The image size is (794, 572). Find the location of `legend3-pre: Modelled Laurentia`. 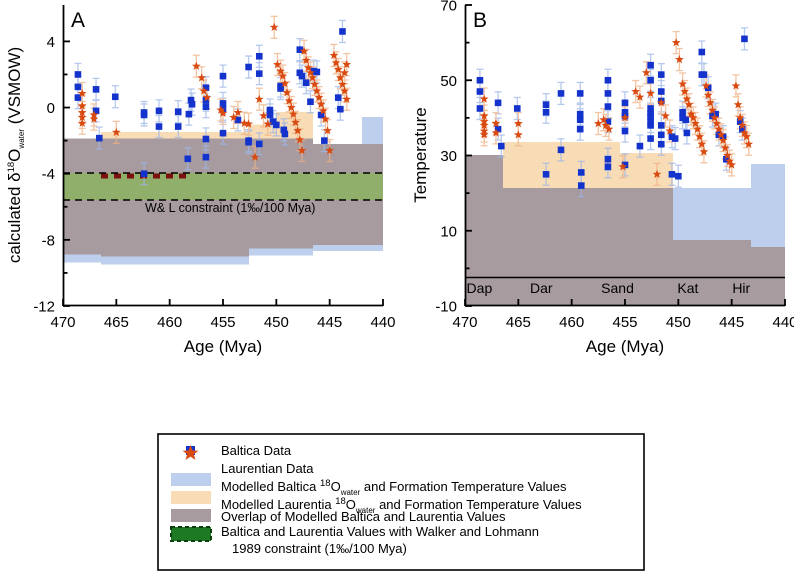

legend3-pre: Modelled Laurentia is located at coordinates (278, 504).